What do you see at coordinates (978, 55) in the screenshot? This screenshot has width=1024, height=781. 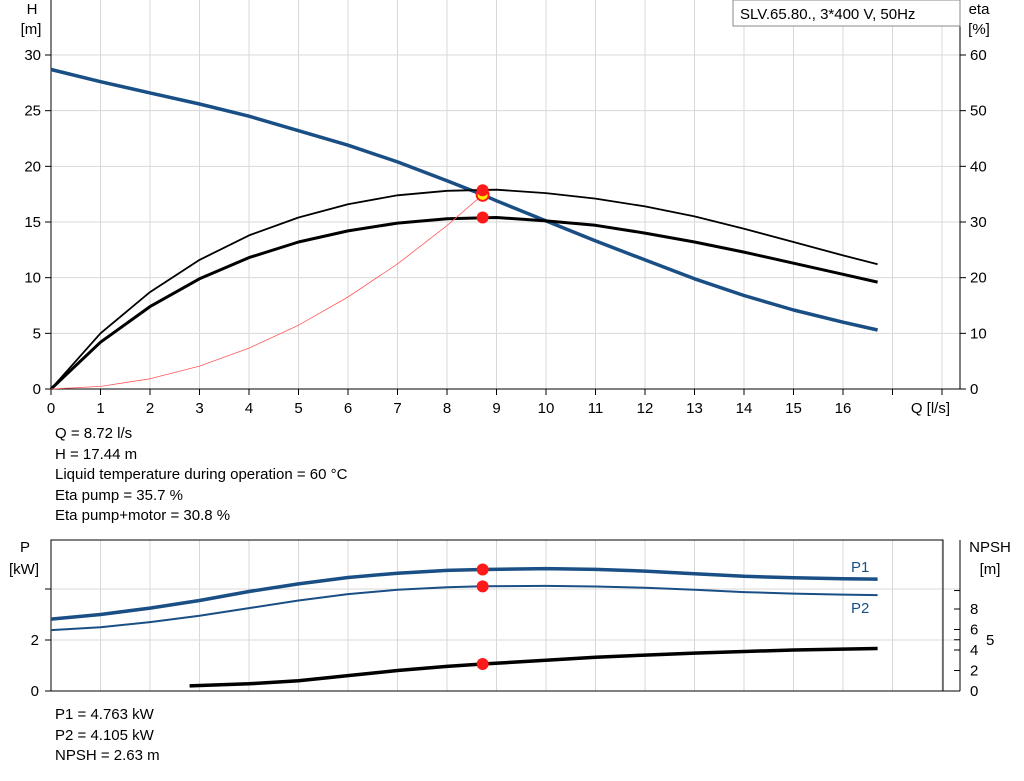 I see `y-right-tick-label: 60` at bounding box center [978, 55].